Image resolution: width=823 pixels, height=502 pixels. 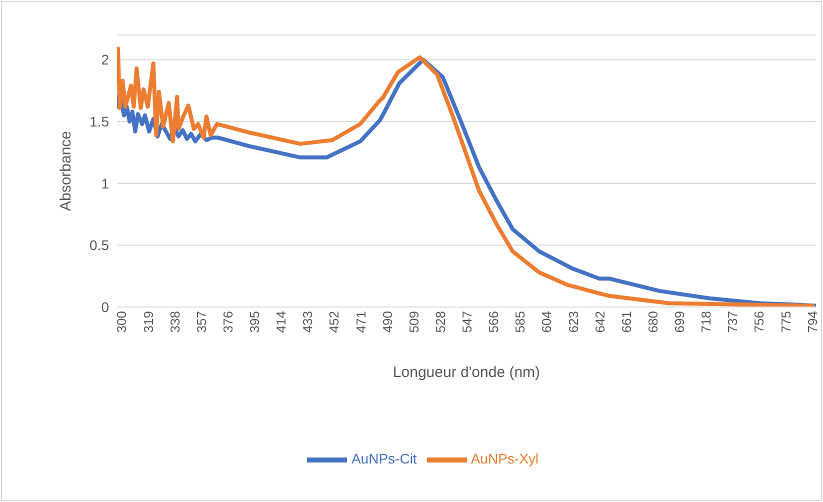 I want to click on x-tick-label: 623, so click(x=573, y=322).